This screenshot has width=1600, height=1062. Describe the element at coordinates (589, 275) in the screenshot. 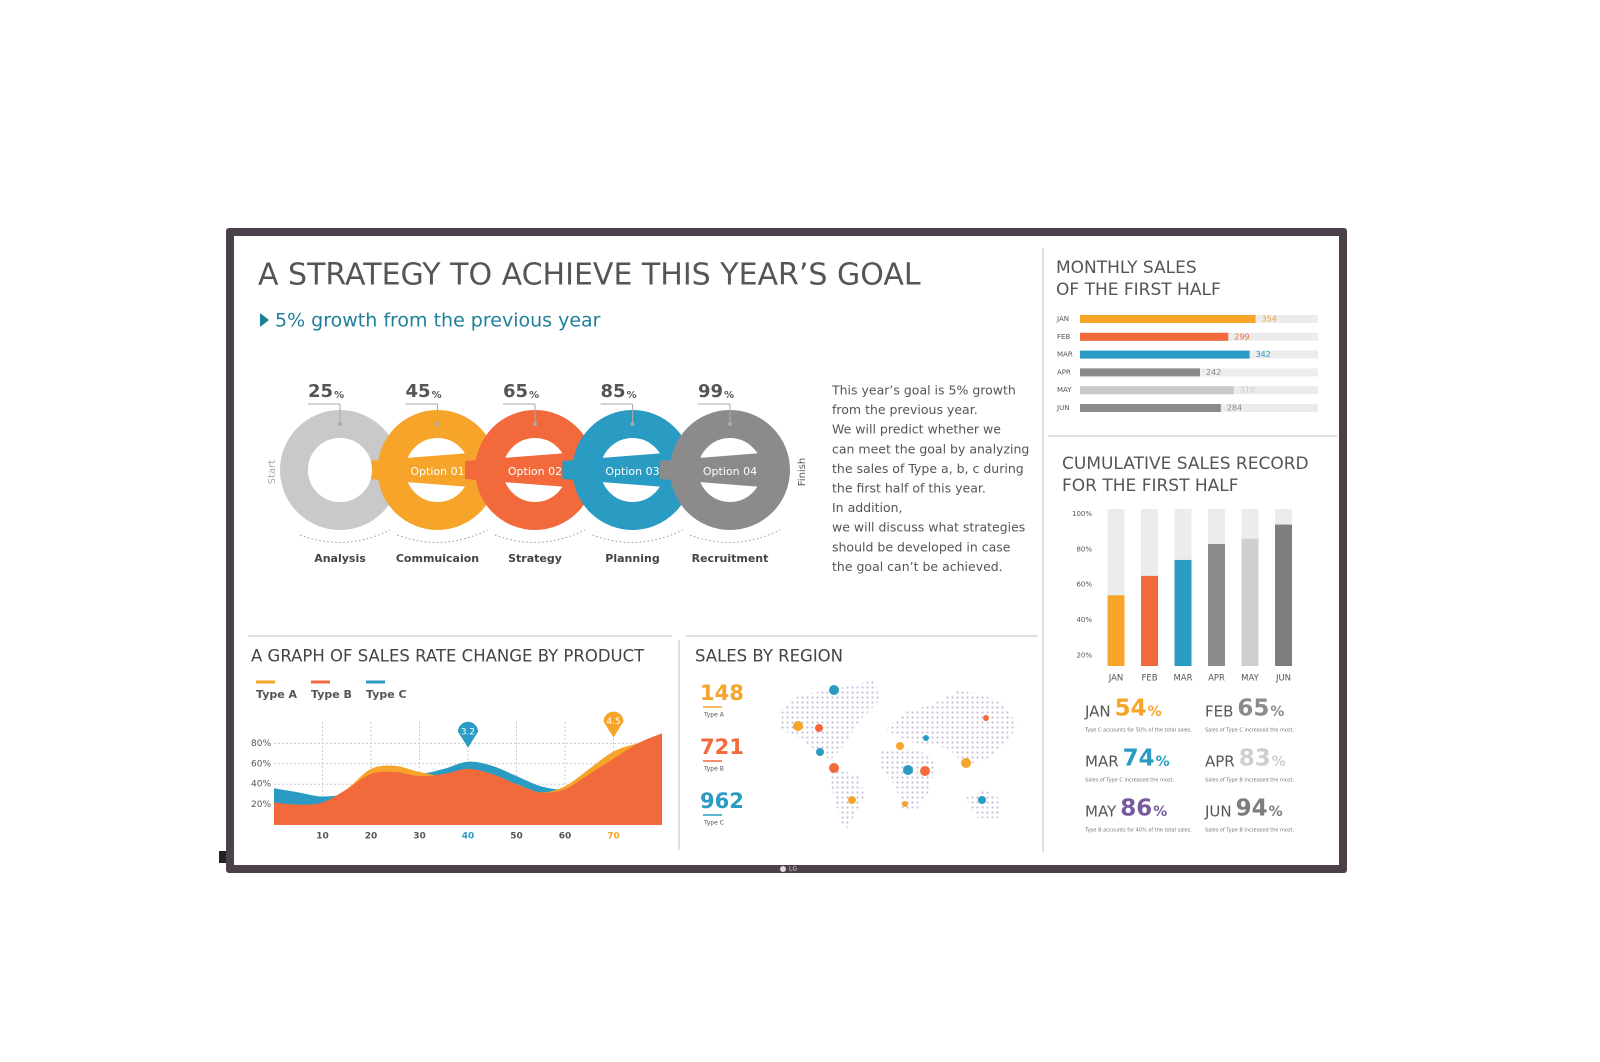

I see `title: A STRATEGY TO ACHIEVE THIS YEAR’S GOAL` at that location.